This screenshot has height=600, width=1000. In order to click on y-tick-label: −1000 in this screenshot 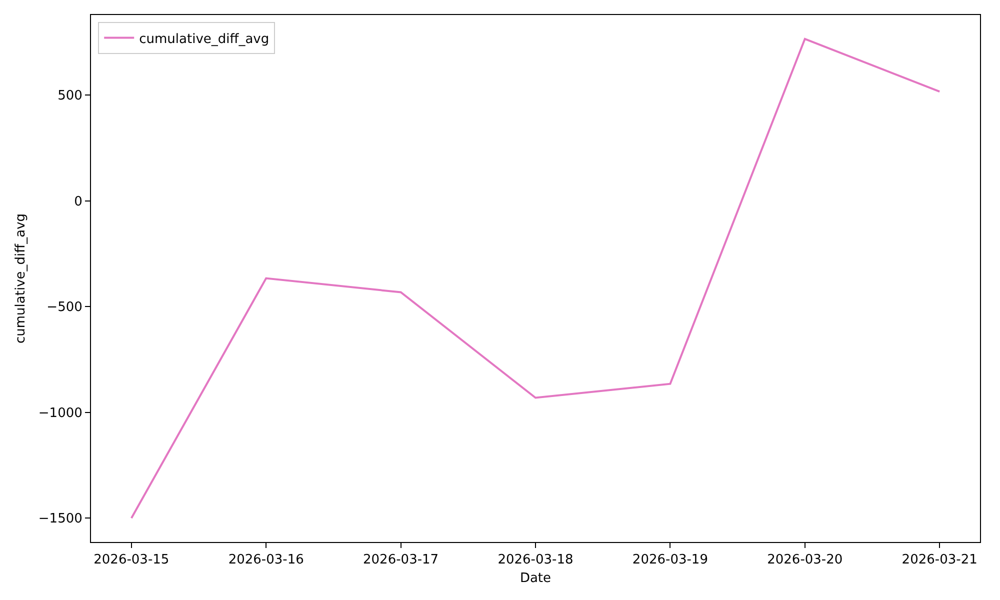, I will do `click(60, 413)`.